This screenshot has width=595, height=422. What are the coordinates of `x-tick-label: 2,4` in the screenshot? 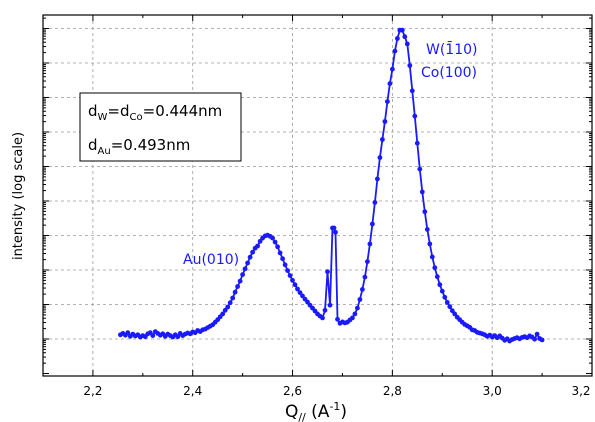 It's located at (192, 391).